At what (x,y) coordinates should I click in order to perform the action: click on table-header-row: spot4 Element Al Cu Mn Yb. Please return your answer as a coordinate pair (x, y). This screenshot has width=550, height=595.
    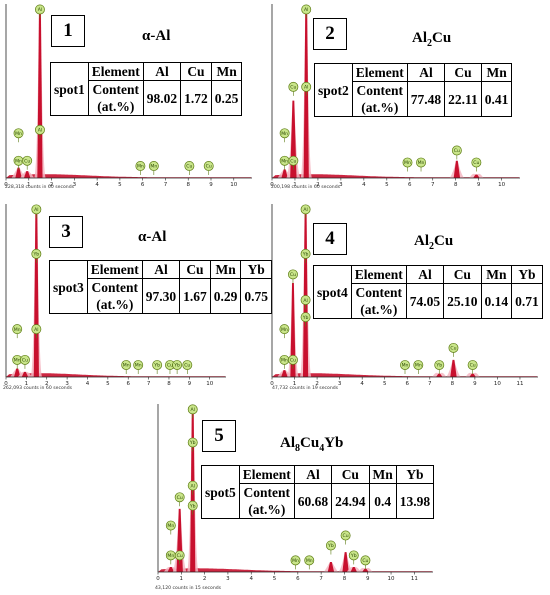
    Looking at the image, I should click on (428, 292).